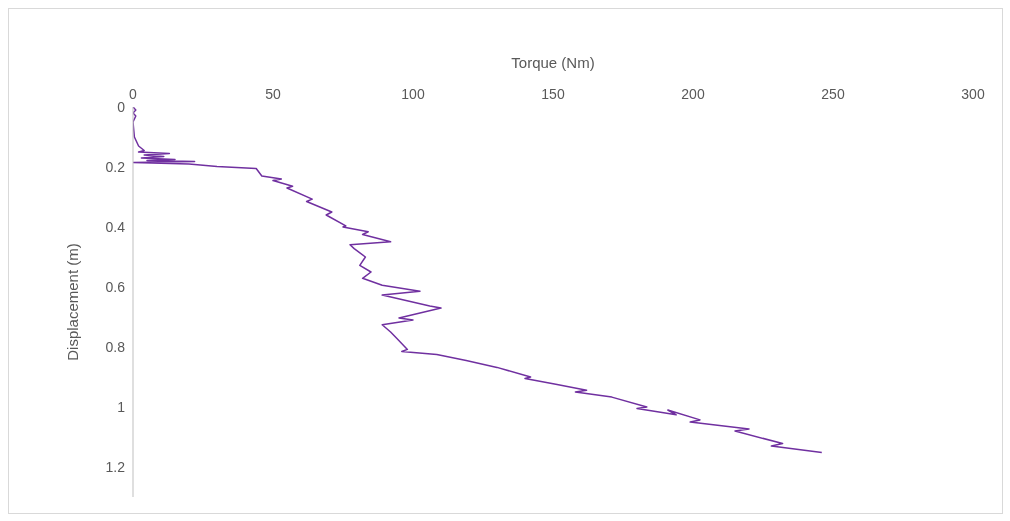 The image size is (1010, 521). I want to click on x-tick-label: 100, so click(413, 94).